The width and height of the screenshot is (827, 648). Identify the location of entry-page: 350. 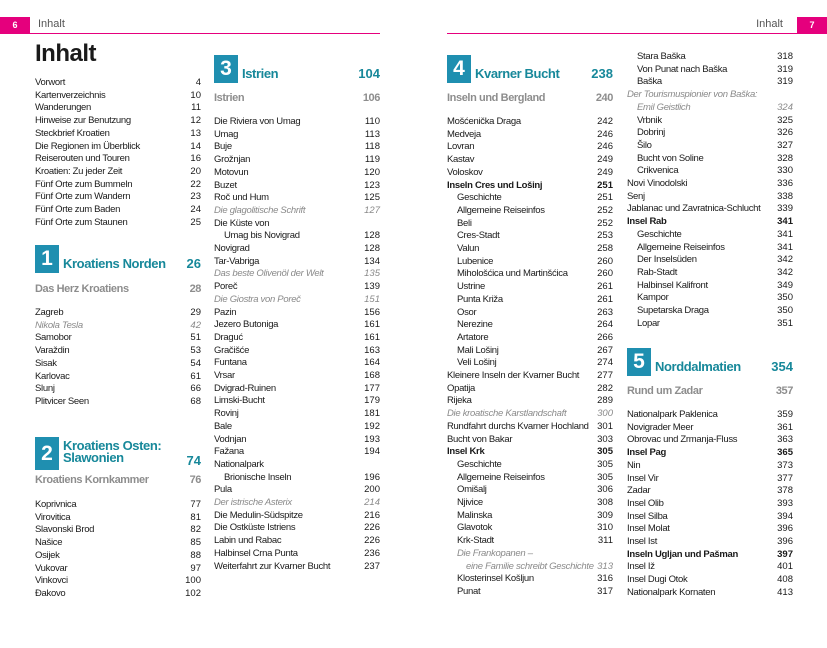
(785, 310).